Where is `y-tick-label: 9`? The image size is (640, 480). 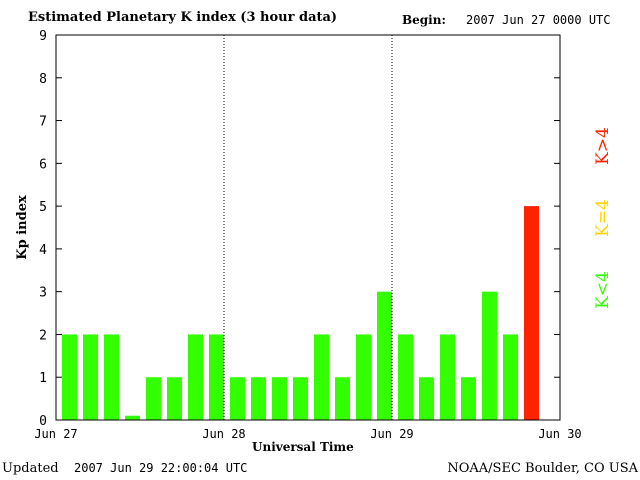
y-tick-label: 9 is located at coordinates (43, 36).